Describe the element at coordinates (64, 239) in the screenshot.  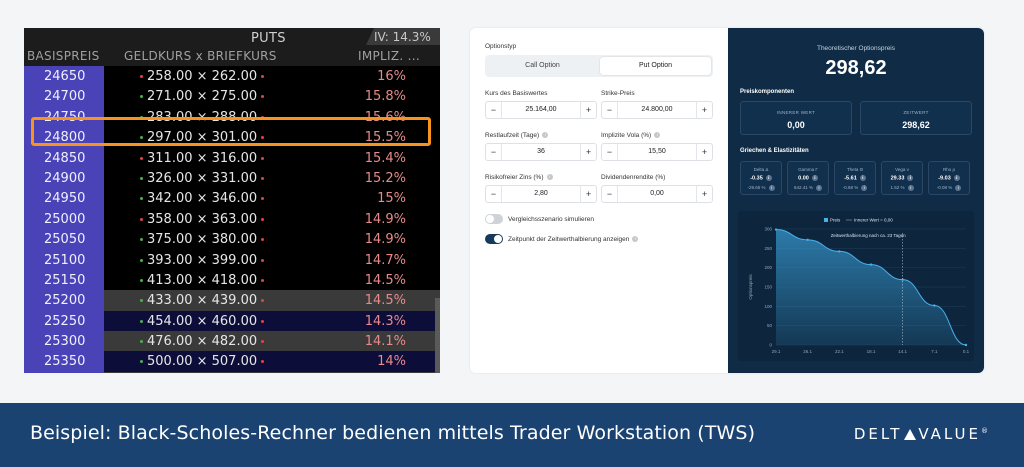
I see `strike-cell: 25050` at that location.